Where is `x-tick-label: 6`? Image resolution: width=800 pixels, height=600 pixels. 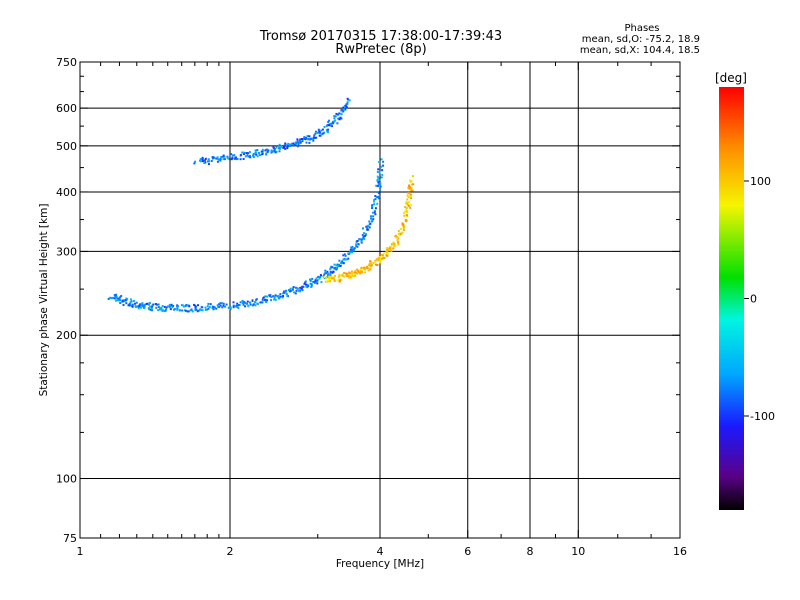 x-tick-label: 6 is located at coordinates (467, 551).